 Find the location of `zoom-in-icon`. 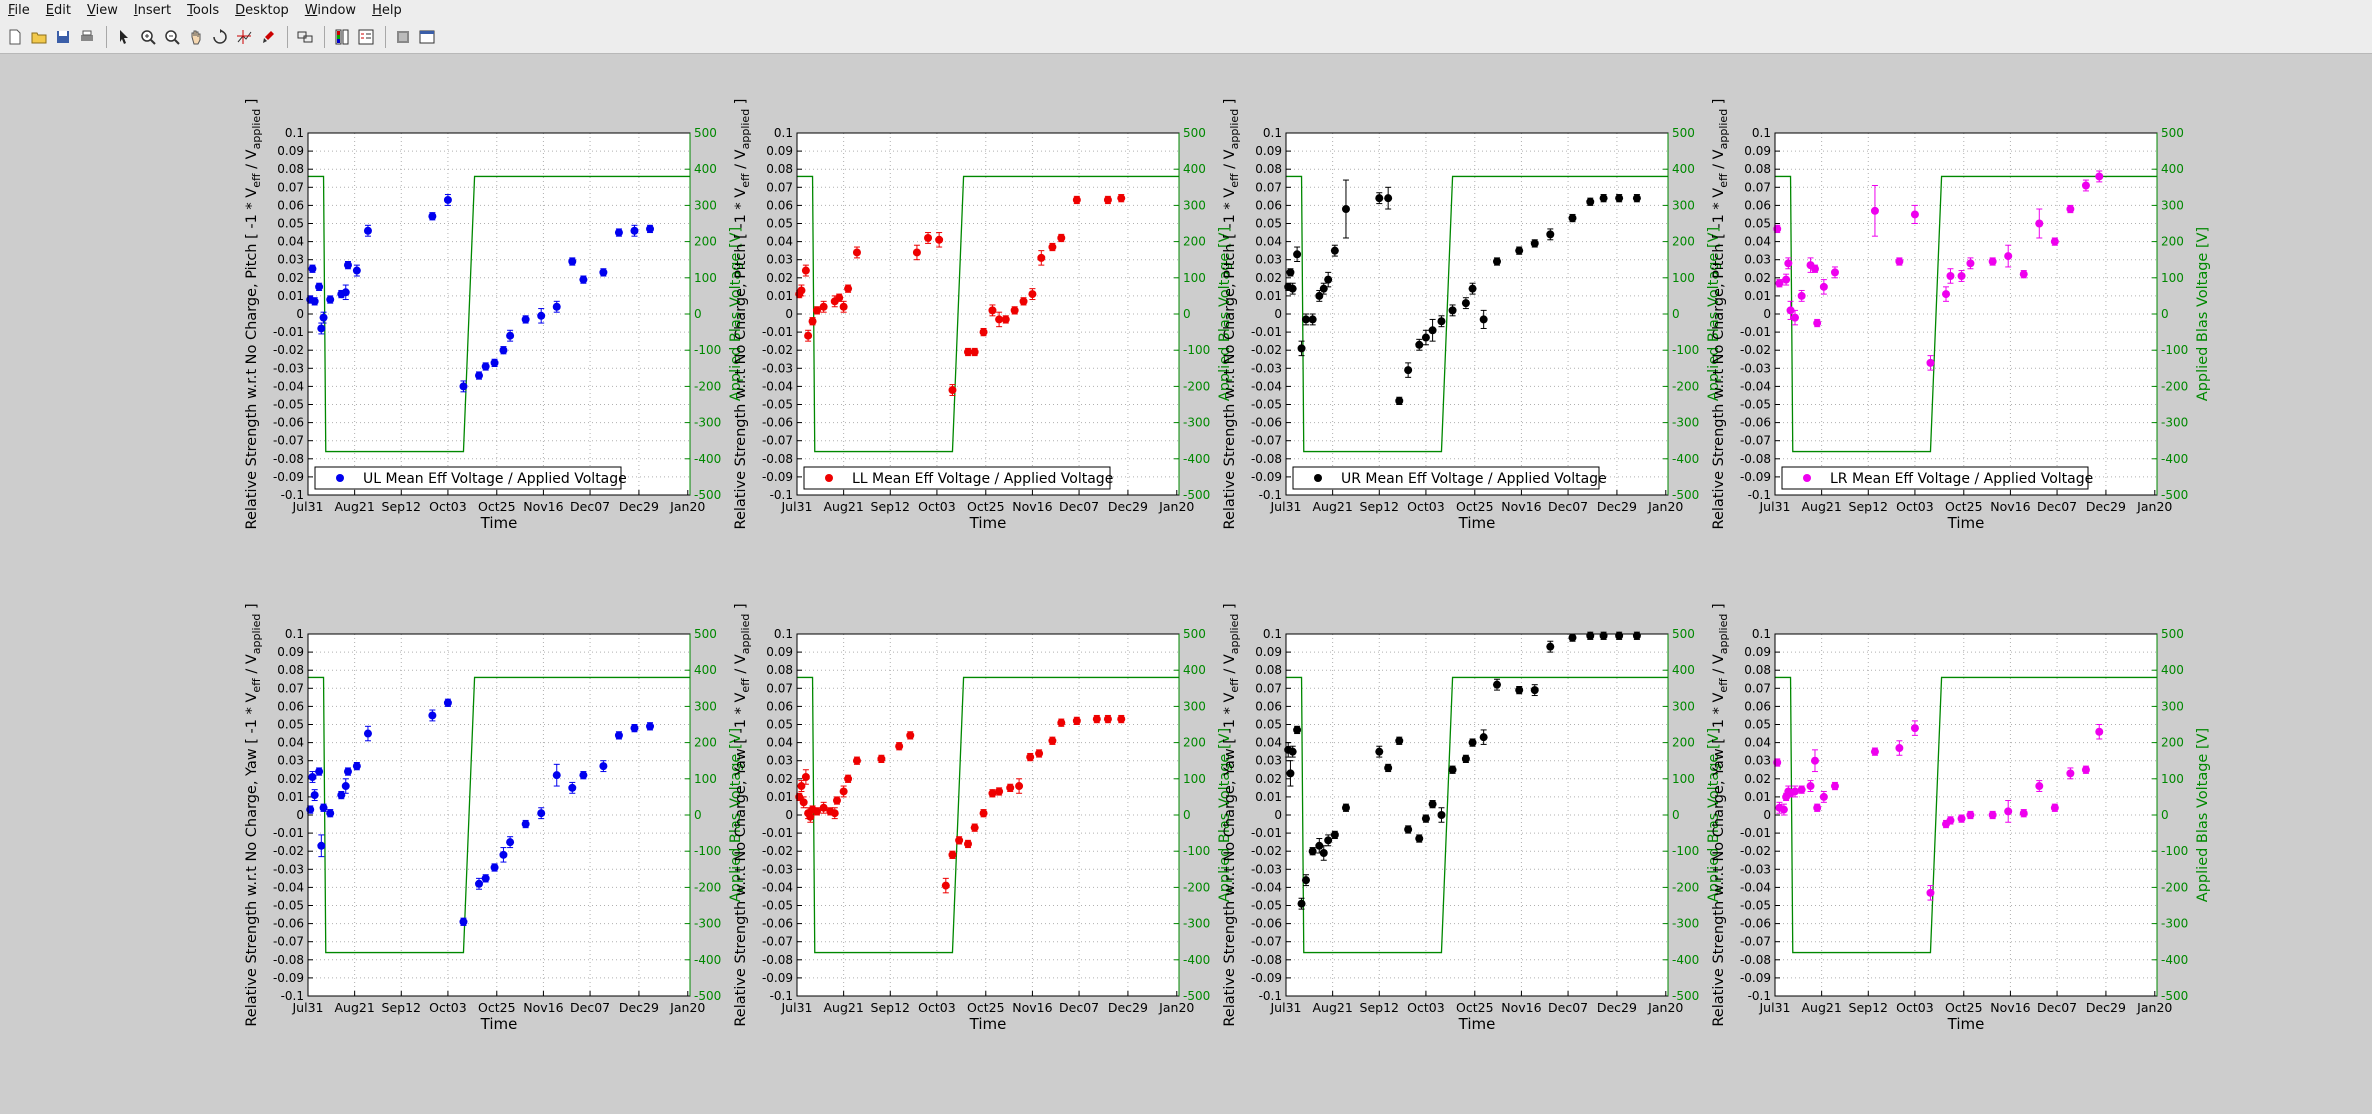

zoom-in-icon is located at coordinates (148, 37).